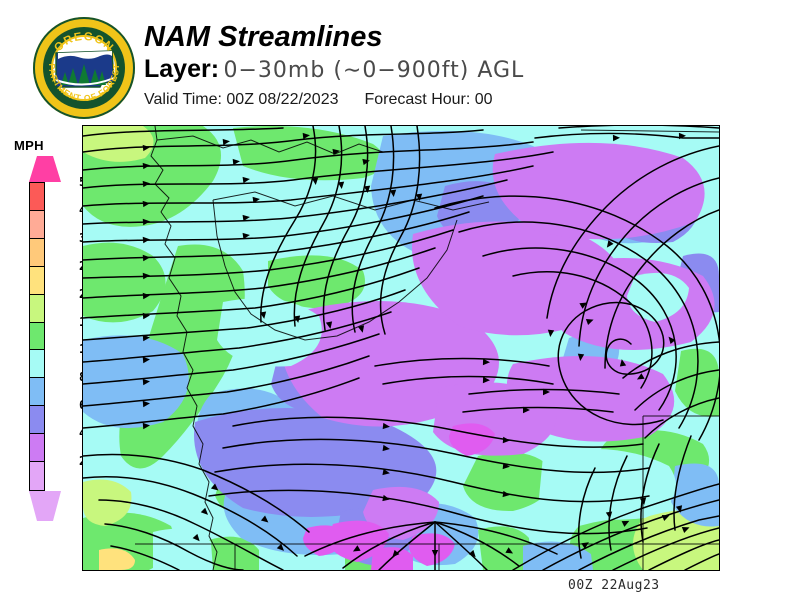 This screenshot has width=800, height=600. What do you see at coordinates (483, 99) in the screenshot?
I see `forecast-hour-value: 00` at bounding box center [483, 99].